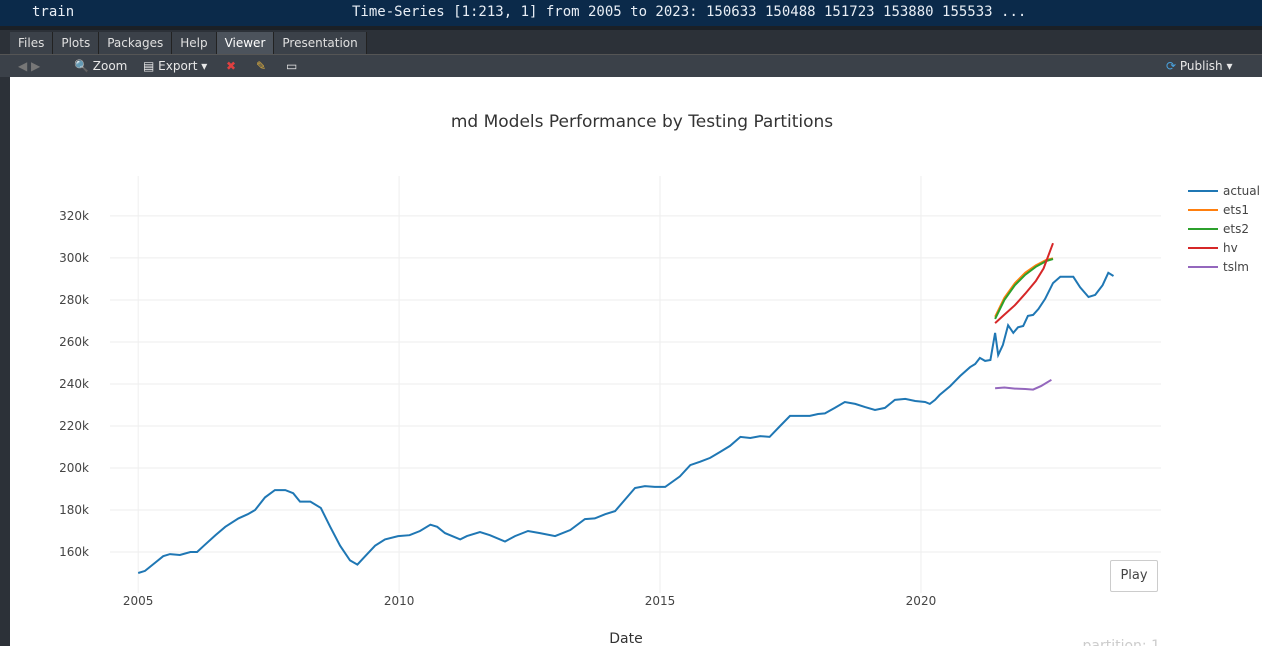 The image size is (1262, 646). What do you see at coordinates (138, 601) in the screenshot?
I see `x-tick-label: 2005` at bounding box center [138, 601].